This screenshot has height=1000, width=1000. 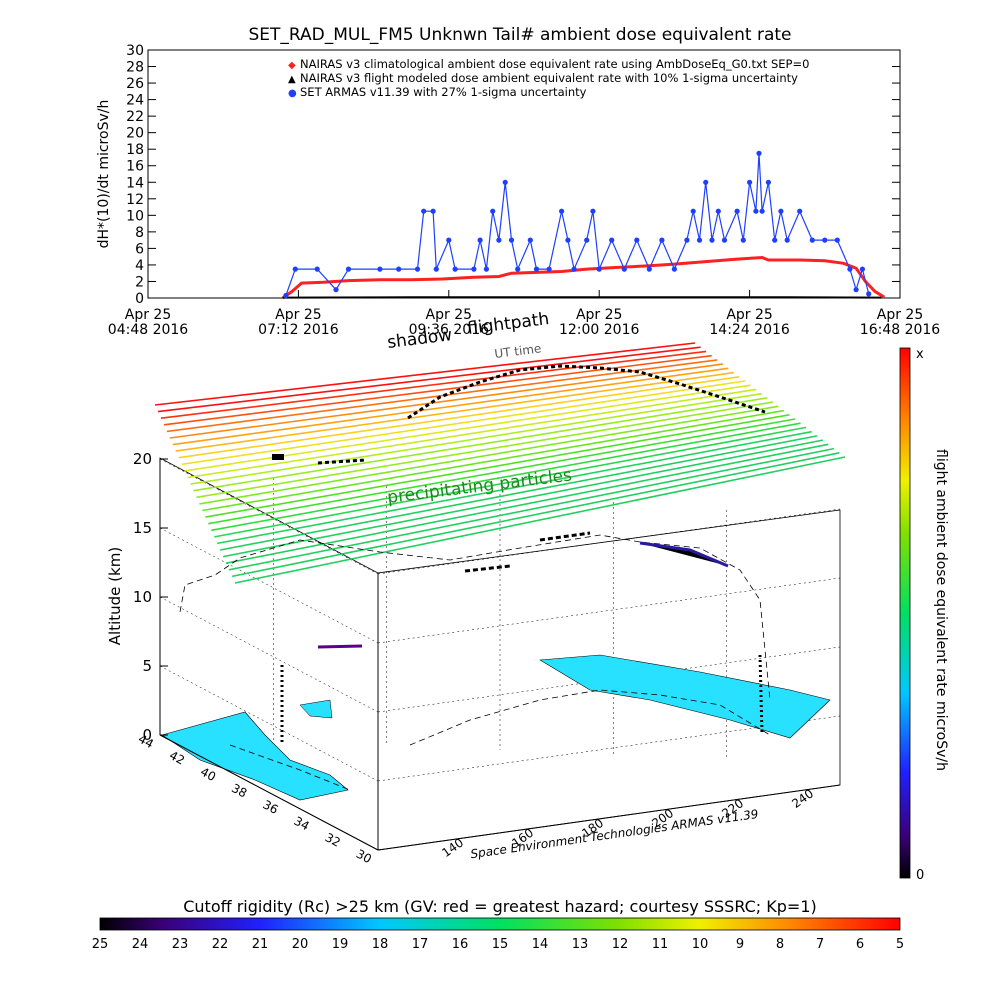 What do you see at coordinates (460, 944) in the screenshot?
I see `rigidity-tick-label: 16` at bounding box center [460, 944].